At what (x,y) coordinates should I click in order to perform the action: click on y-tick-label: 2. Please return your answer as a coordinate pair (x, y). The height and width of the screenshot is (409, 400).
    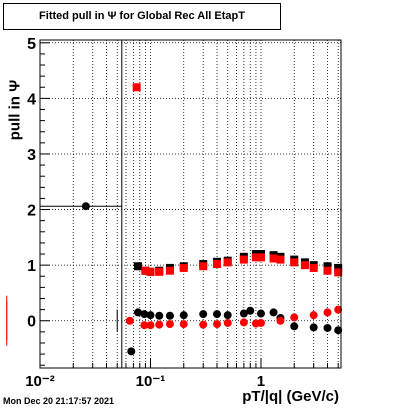
    Looking at the image, I should click on (31, 211).